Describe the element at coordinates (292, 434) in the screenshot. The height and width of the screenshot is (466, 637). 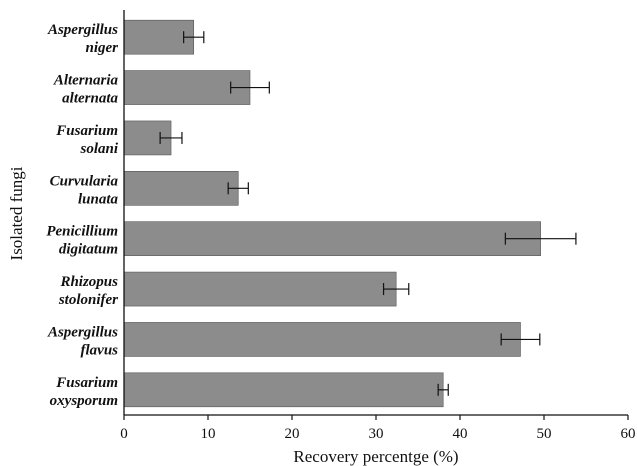
I see `x-tick-label: 20` at that location.